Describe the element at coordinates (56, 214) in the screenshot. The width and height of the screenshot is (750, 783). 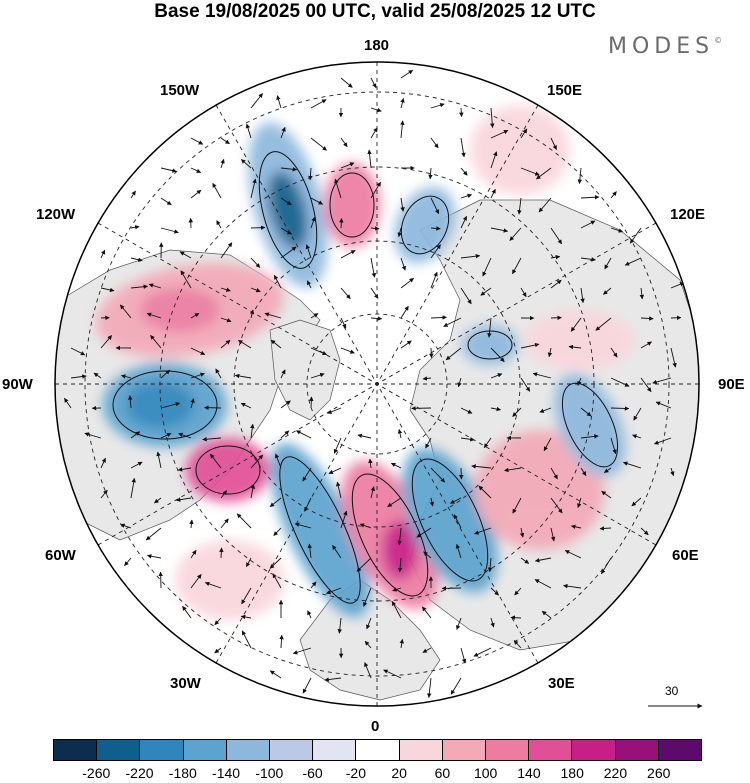
I see `lon-label-120w: 120W` at that location.